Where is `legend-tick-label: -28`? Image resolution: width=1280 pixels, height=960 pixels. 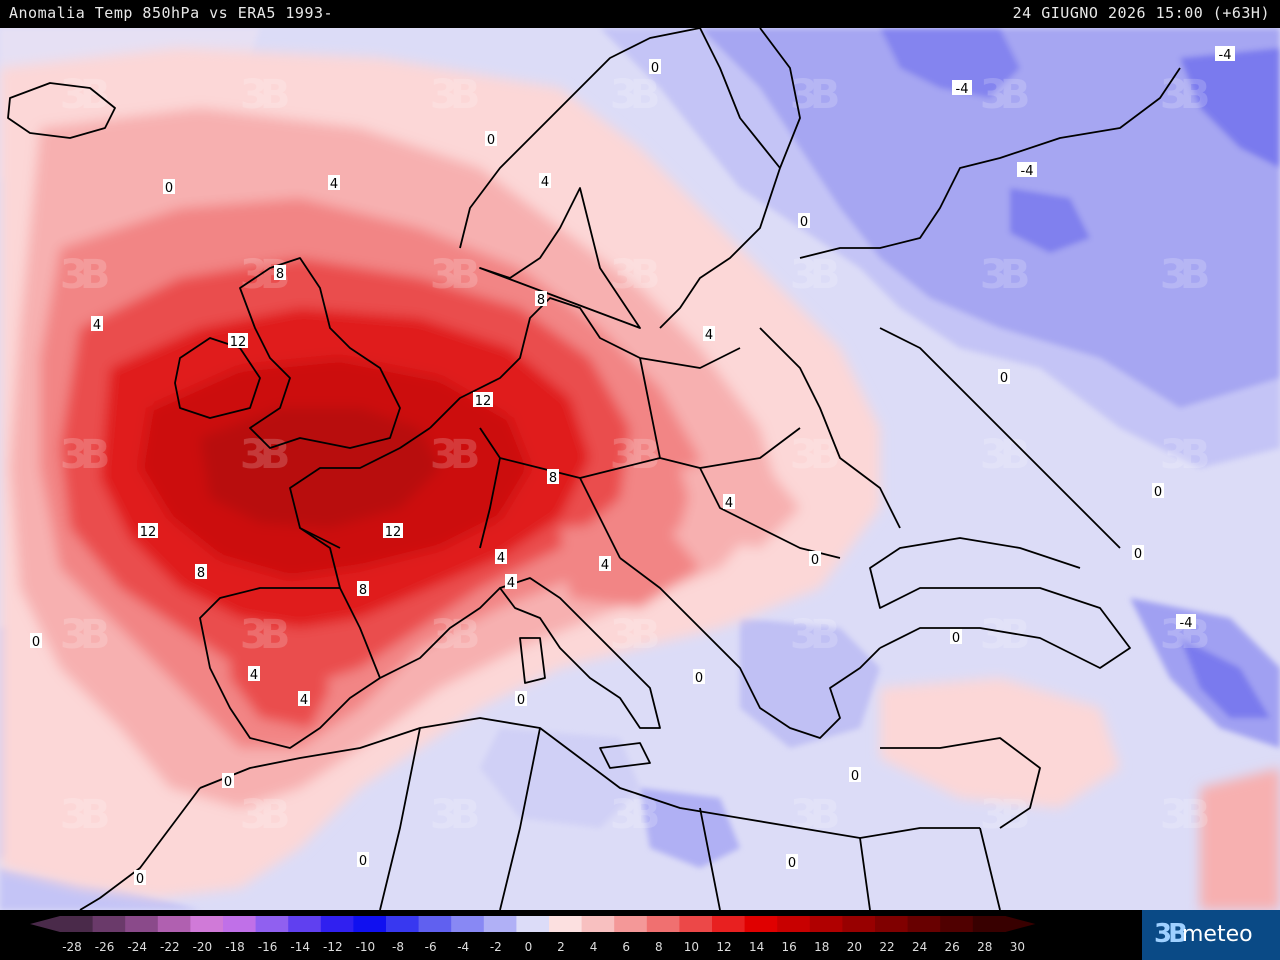 legend-tick-label: -28 is located at coordinates (72, 947).